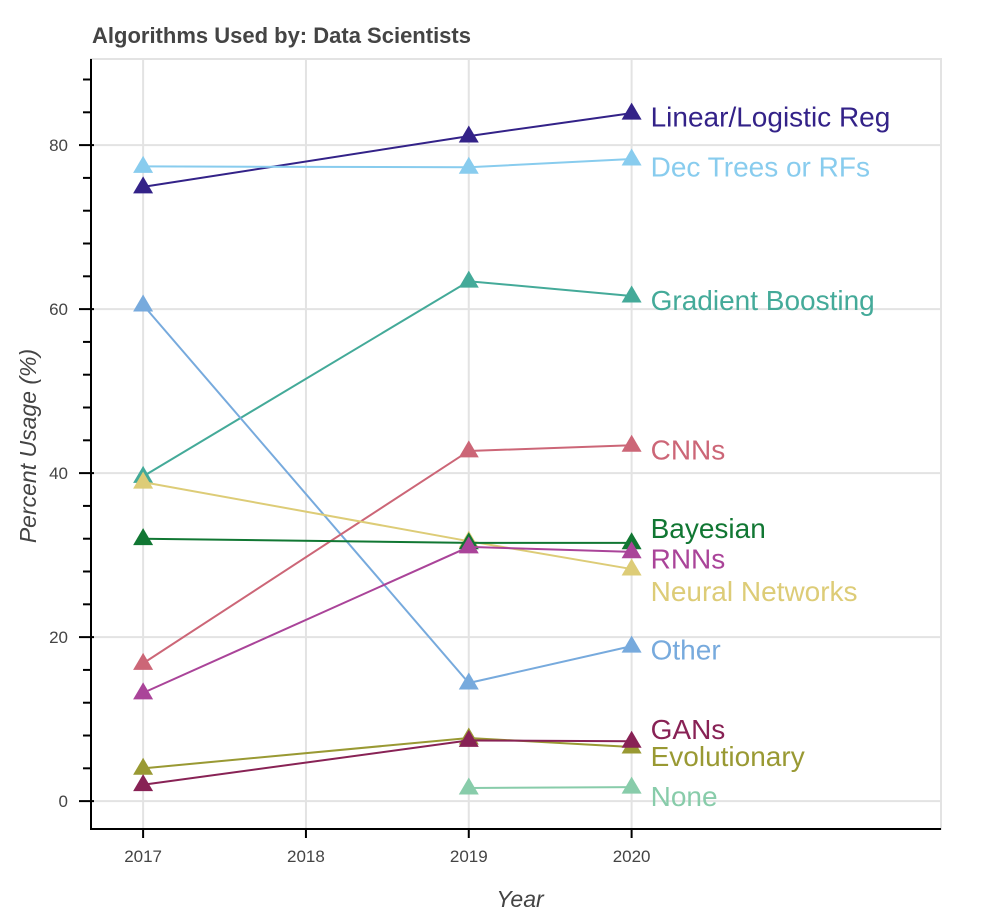 The height and width of the screenshot is (920, 1000). I want to click on x-tick-label: 2018, so click(306, 856).